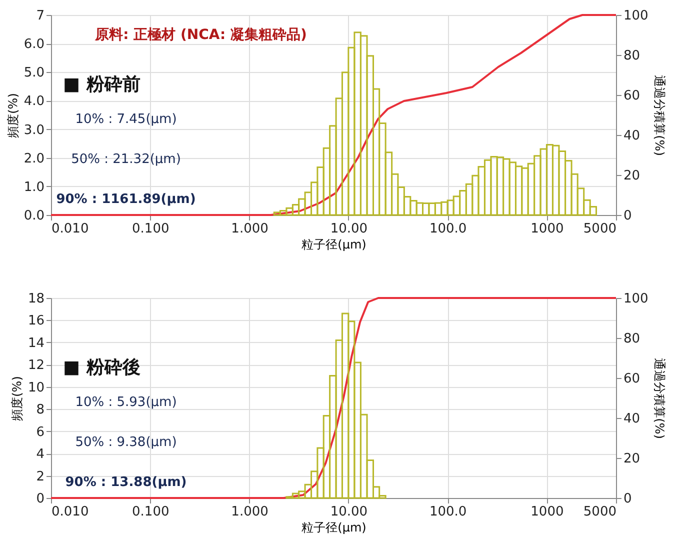 The image size is (683, 548). What do you see at coordinates (36, 321) in the screenshot?
I see `y-tick-label: 16` at bounding box center [36, 321].